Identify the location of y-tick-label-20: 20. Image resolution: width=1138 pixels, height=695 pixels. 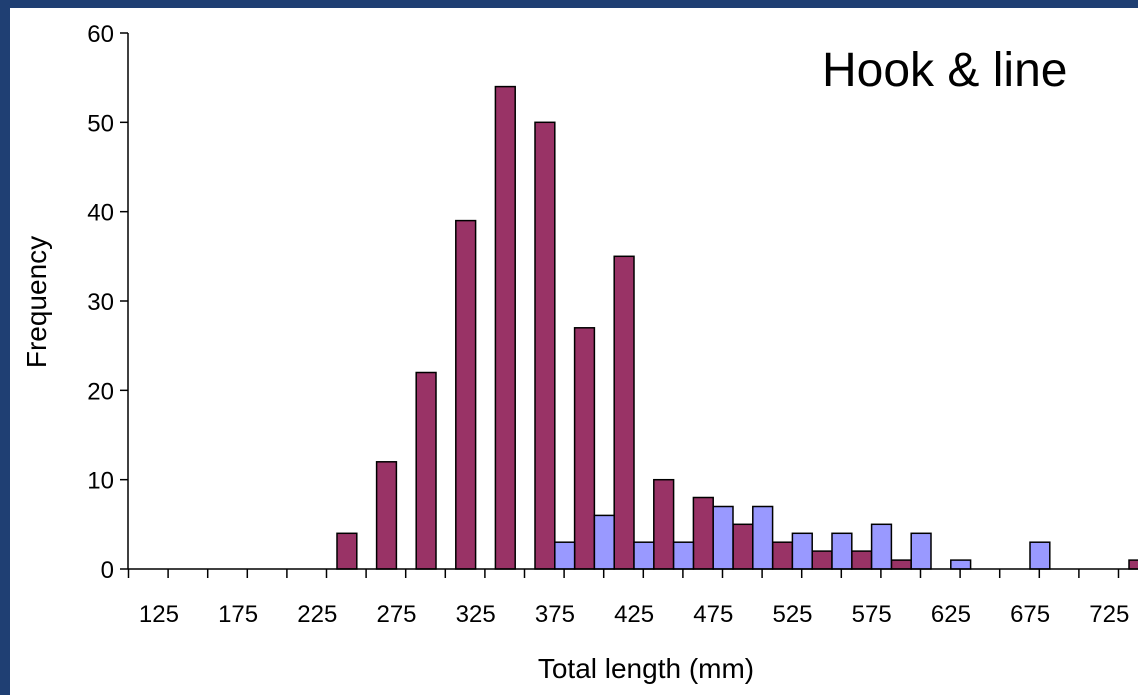
(100, 391).